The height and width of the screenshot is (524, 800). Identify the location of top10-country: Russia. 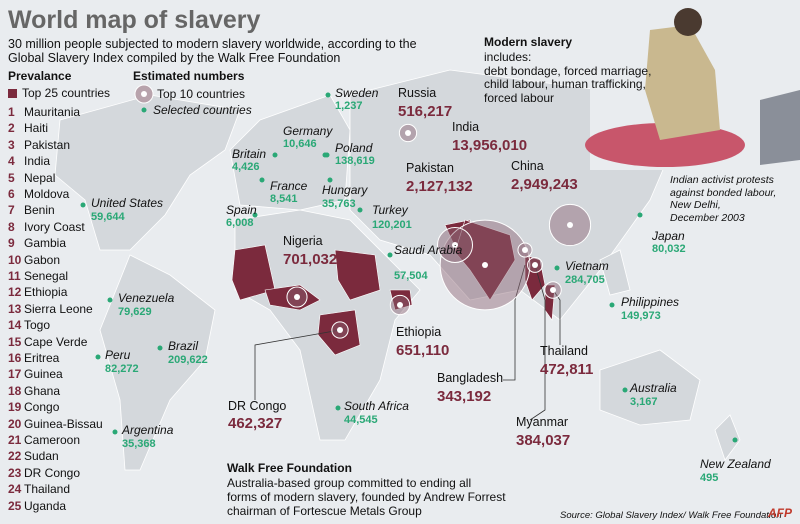
(417, 93).